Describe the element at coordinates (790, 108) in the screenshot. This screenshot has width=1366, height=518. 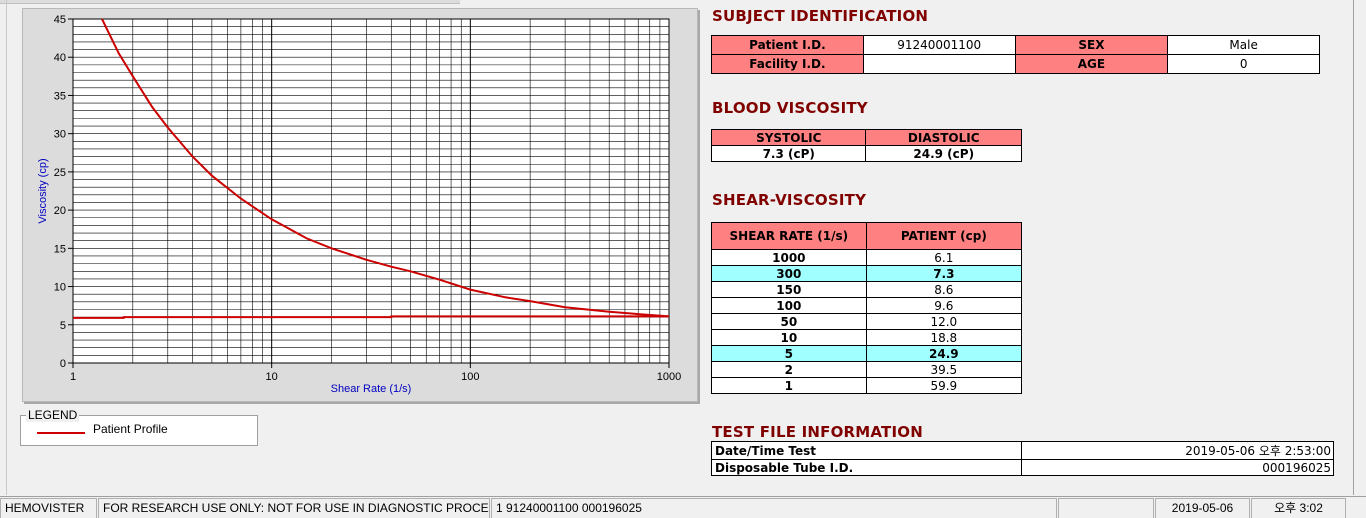
I see `blood-viscosity-title: BLOOD VISCOSITY` at that location.